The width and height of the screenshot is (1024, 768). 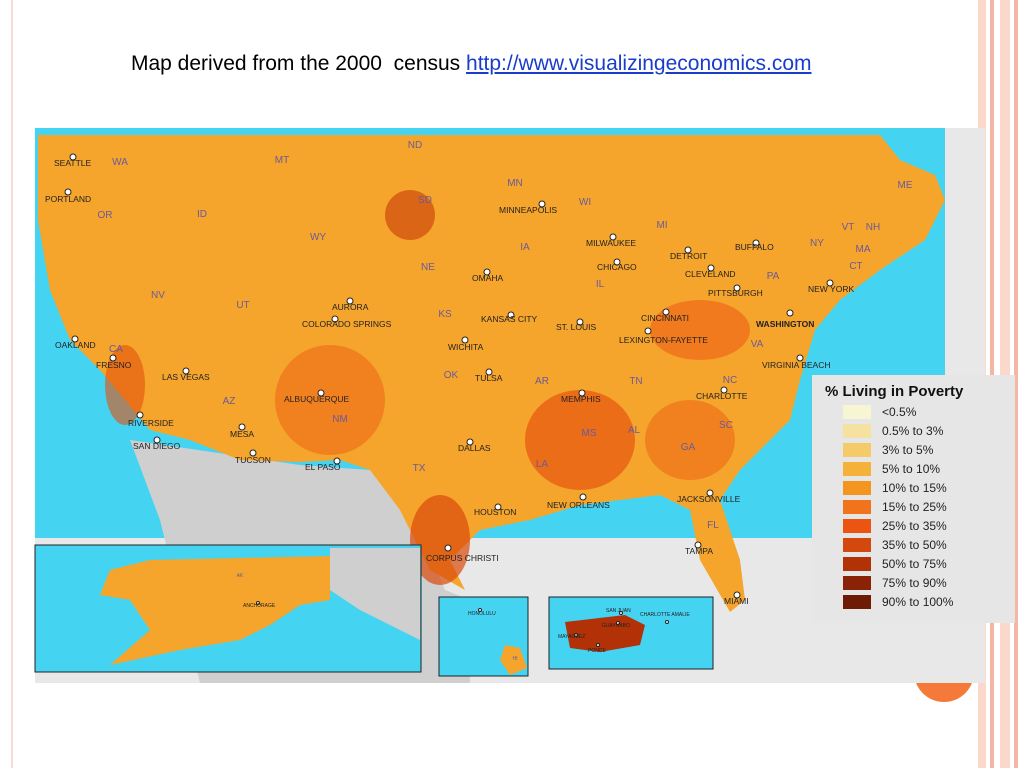 What do you see at coordinates (831, 289) in the screenshot?
I see `city-label: NEW YORK` at bounding box center [831, 289].